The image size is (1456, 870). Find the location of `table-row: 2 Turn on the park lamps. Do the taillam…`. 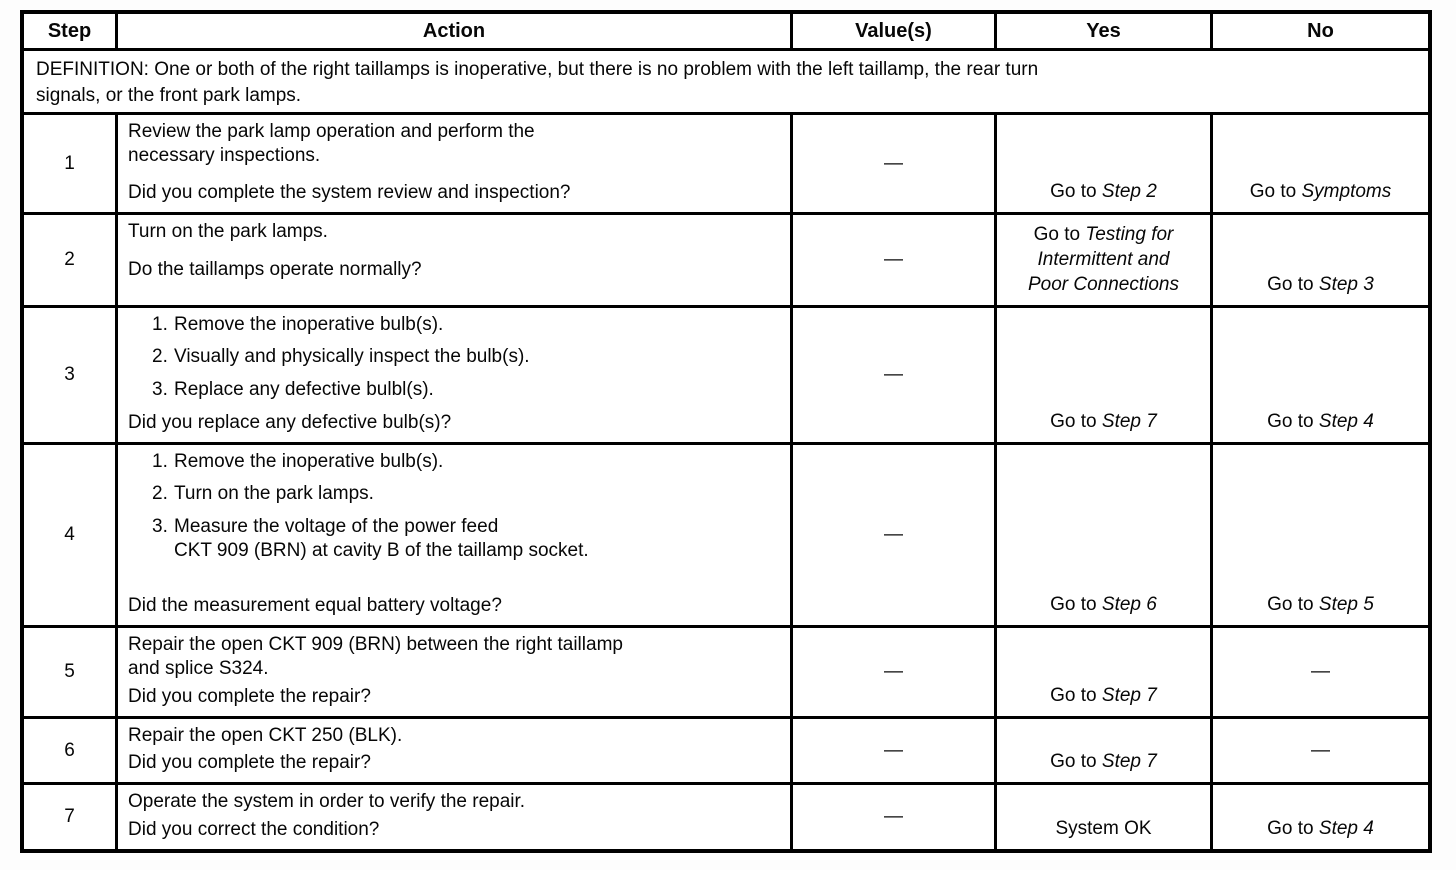

table-row: 2 Turn on the park lamps. Do the taillam… is located at coordinates (726, 258).